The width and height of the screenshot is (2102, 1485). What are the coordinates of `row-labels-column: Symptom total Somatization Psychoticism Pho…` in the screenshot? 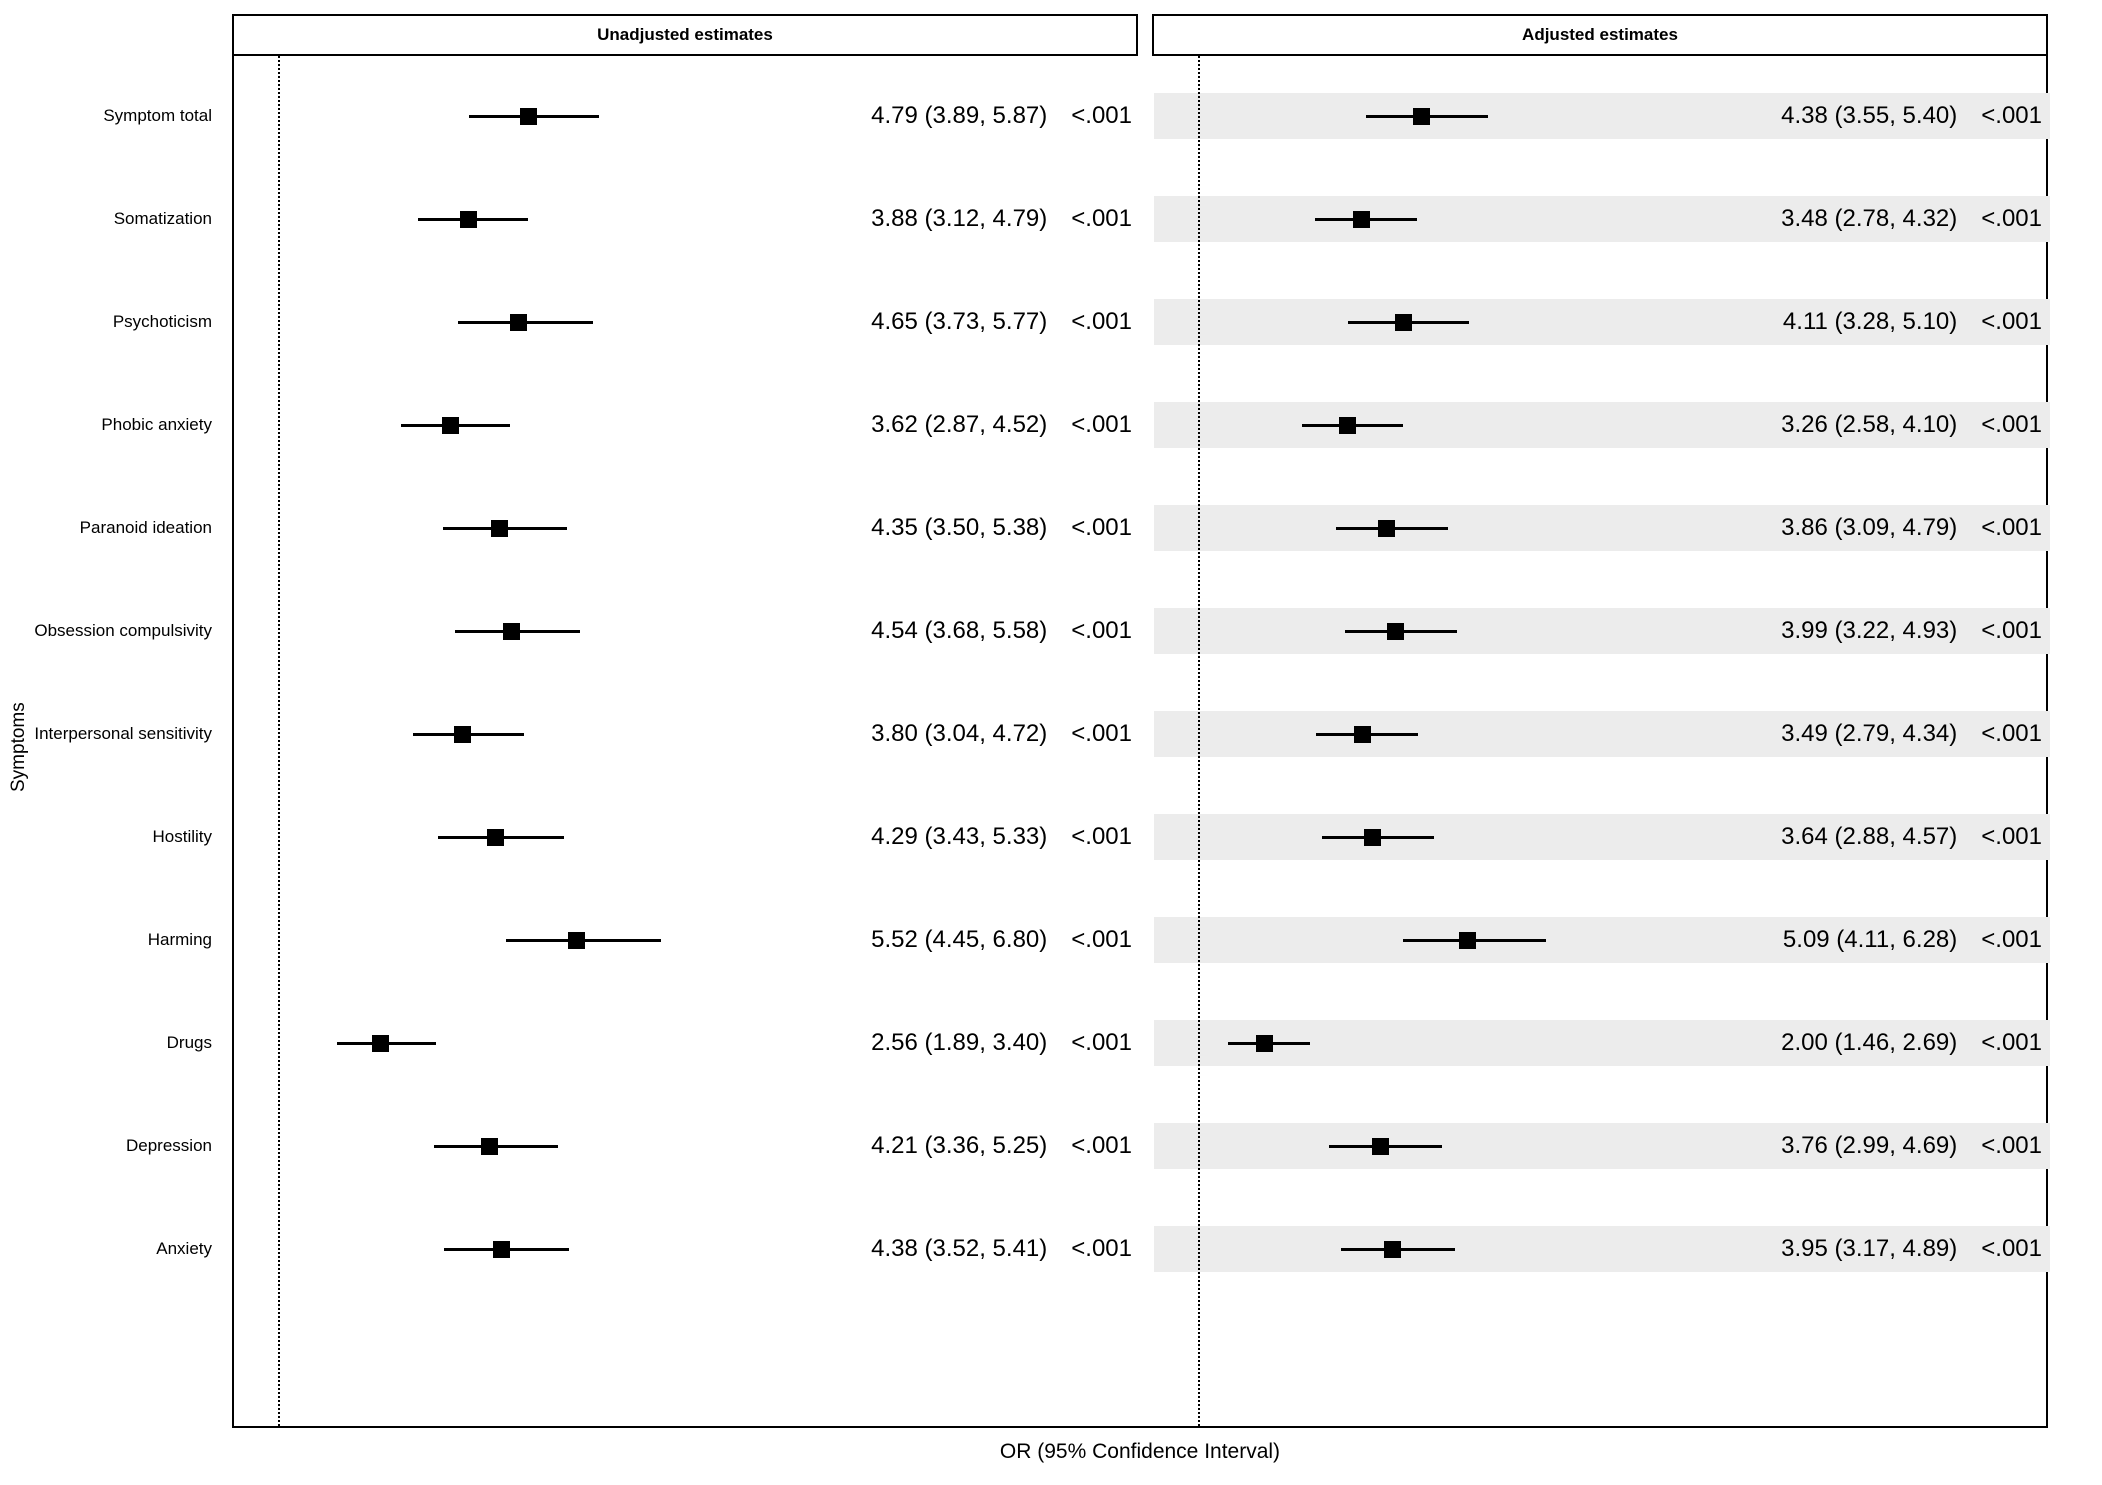 It's located at (113, 742).